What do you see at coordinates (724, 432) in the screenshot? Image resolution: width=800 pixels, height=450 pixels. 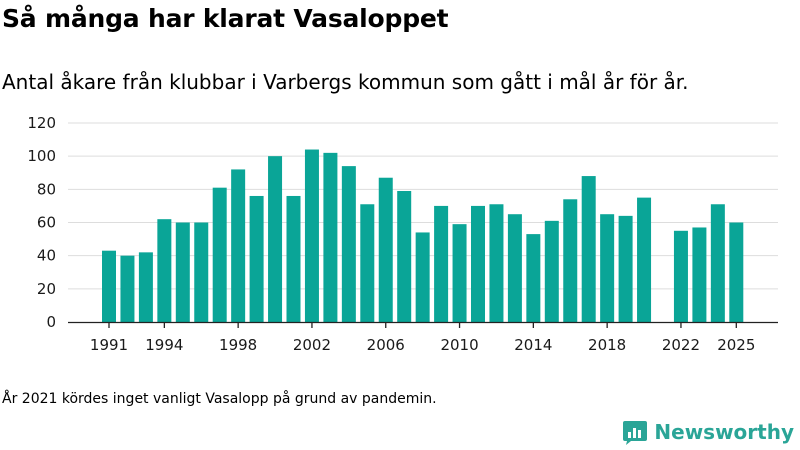 I see `brand-name: Newsworthy` at bounding box center [724, 432].